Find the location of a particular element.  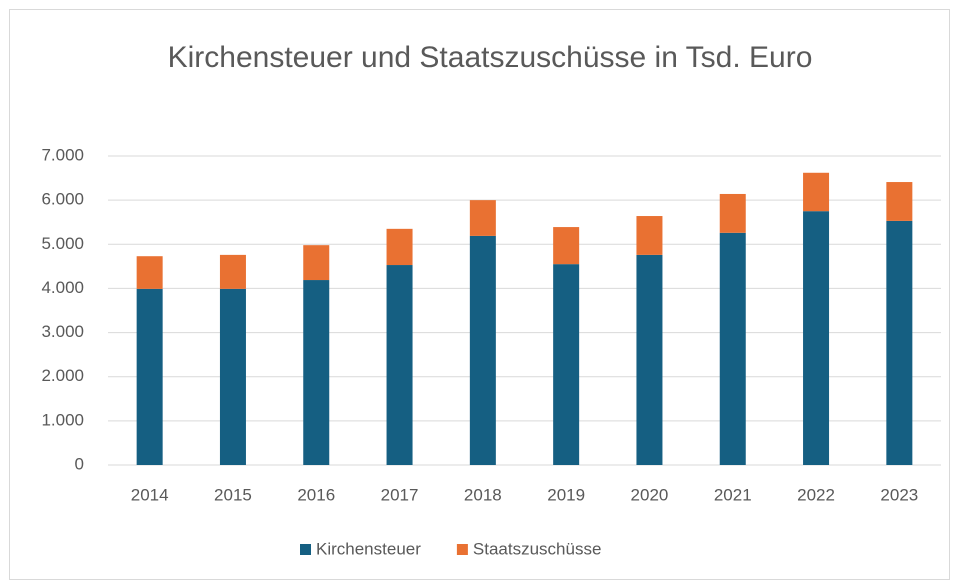

x-tick-label: 2020 is located at coordinates (650, 494).